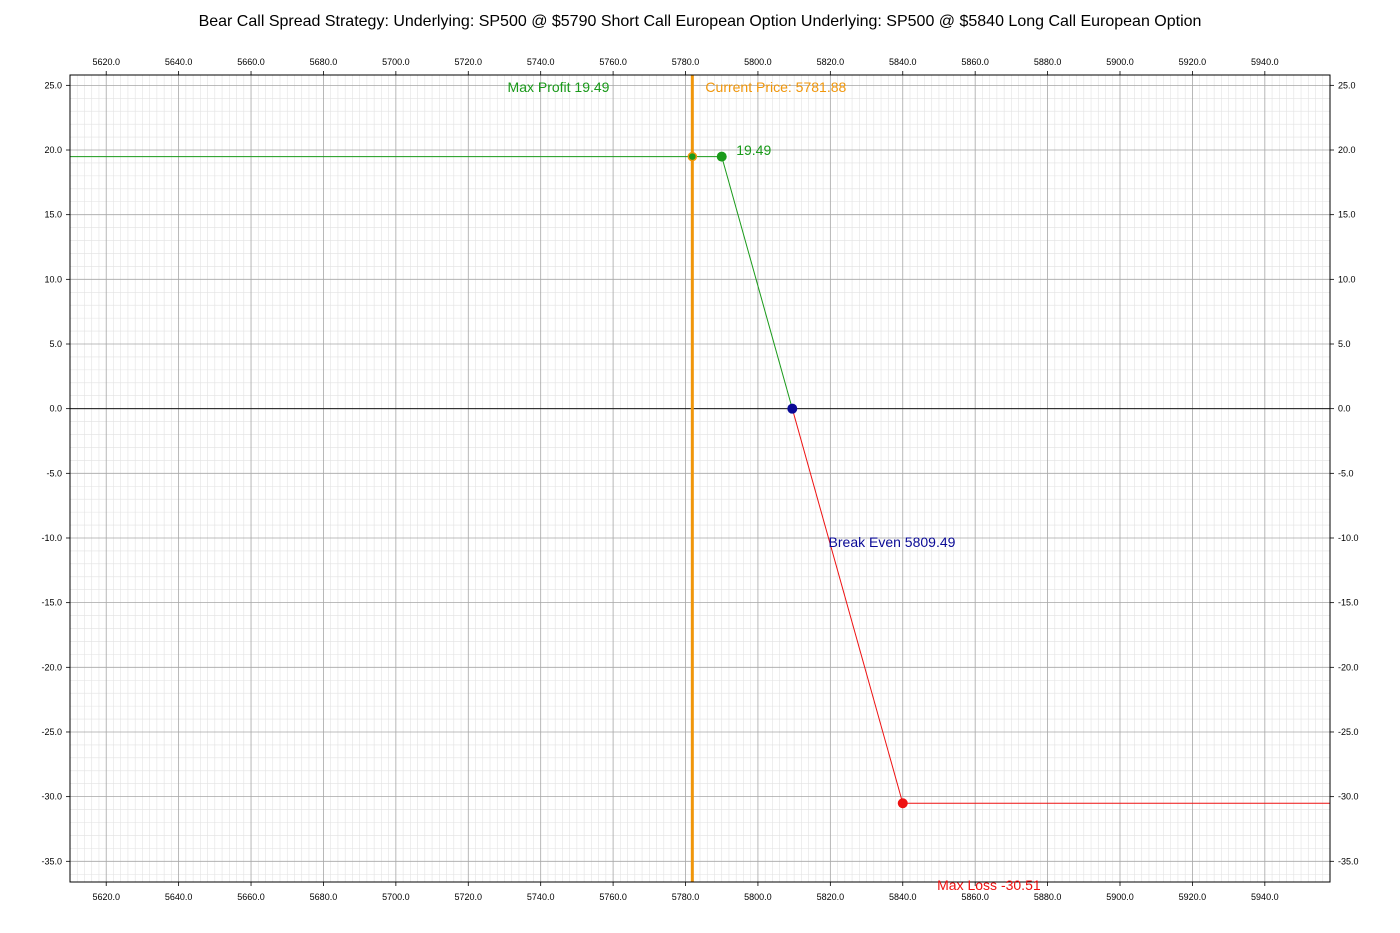 Image resolution: width=1400 pixels, height=933 pixels. What do you see at coordinates (51, 732) in the screenshot?
I see `y-tick-label-left: -25.0` at bounding box center [51, 732].